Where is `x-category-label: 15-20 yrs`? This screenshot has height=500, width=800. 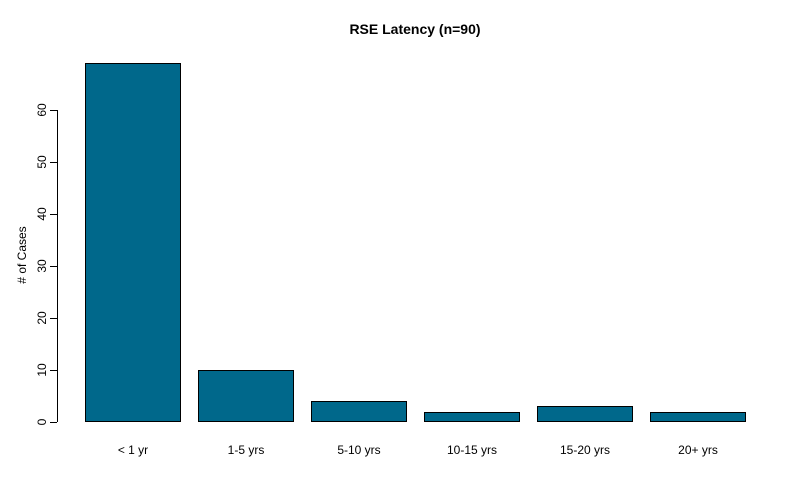 x-category-label: 15-20 yrs is located at coordinates (585, 450).